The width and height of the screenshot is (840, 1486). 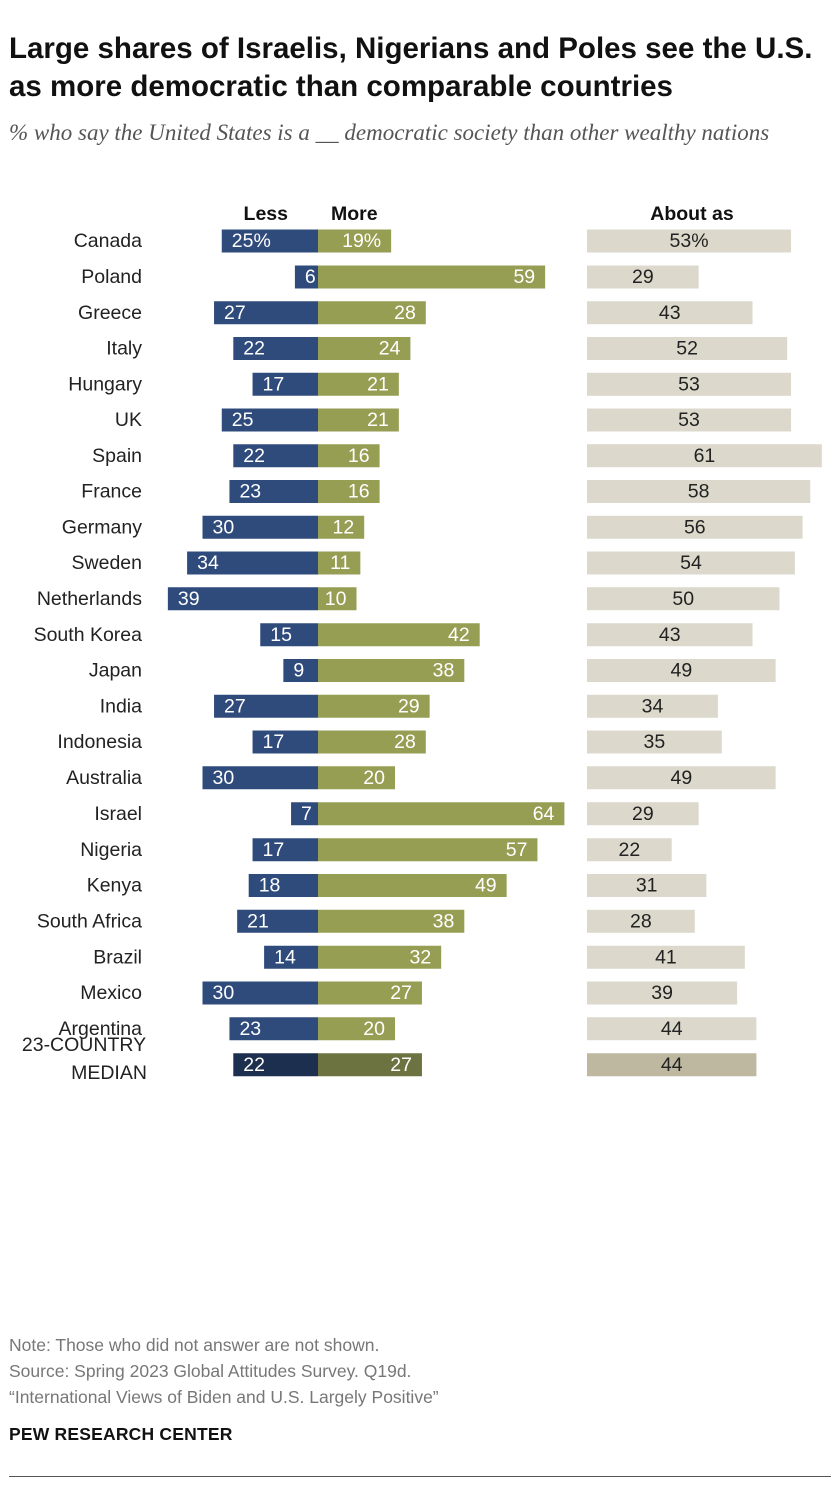 What do you see at coordinates (391, 670) in the screenshot?
I see `bar-more-japan` at bounding box center [391, 670].